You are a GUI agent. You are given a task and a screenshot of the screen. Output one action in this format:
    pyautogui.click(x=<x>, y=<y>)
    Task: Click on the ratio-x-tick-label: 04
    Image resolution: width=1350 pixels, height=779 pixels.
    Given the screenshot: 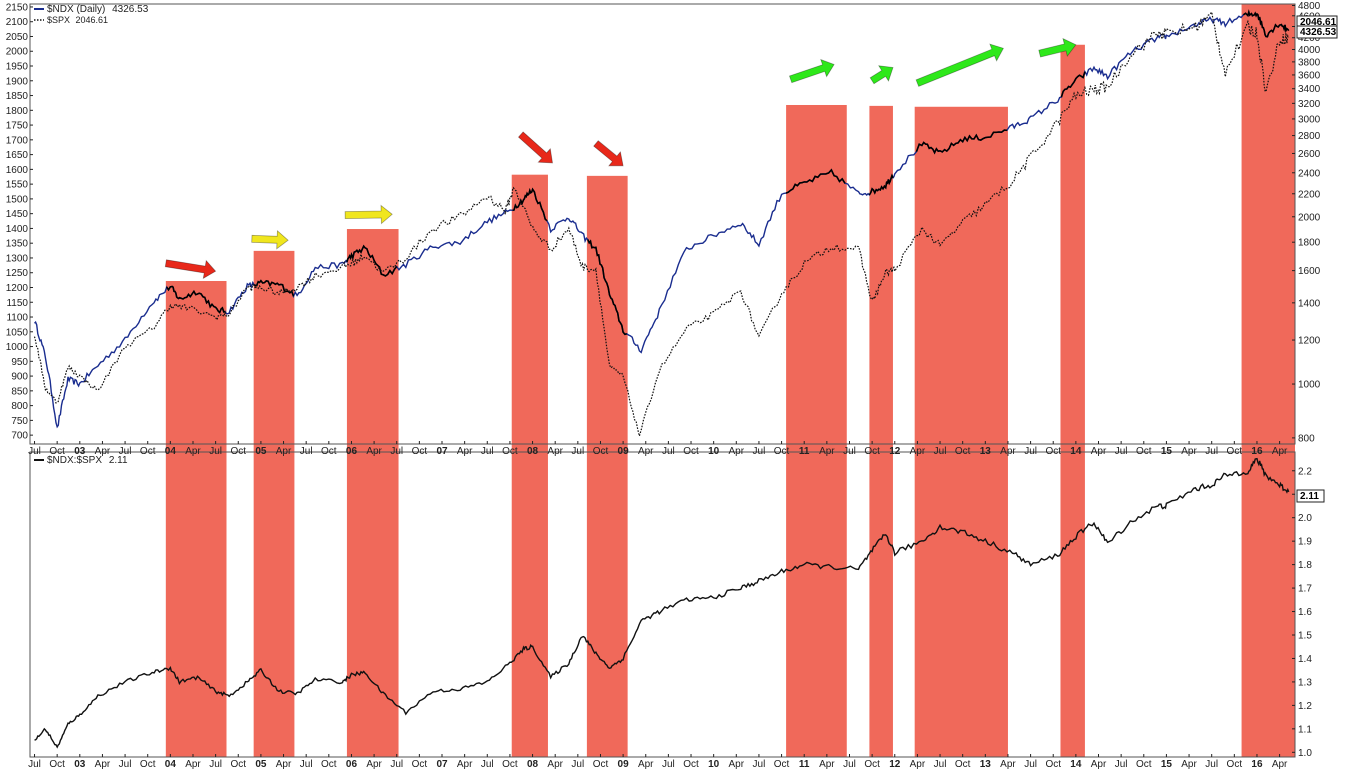 What is the action you would take?
    pyautogui.click(x=171, y=764)
    